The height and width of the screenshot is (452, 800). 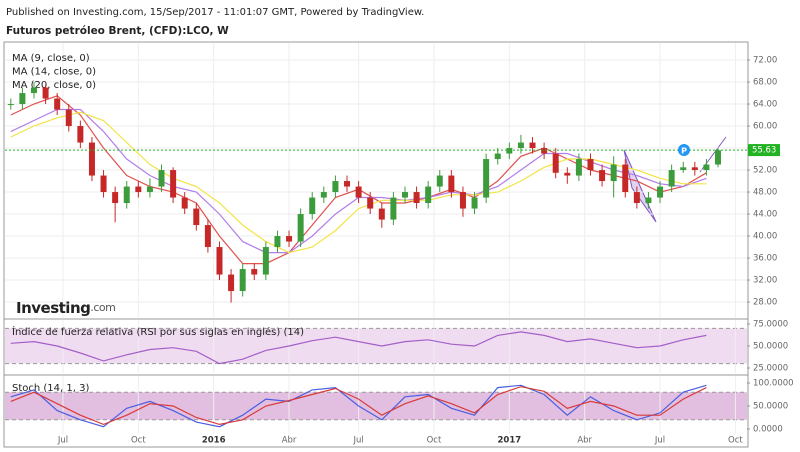 I want to click on y-tick-label: 64.00, so click(x=765, y=105).